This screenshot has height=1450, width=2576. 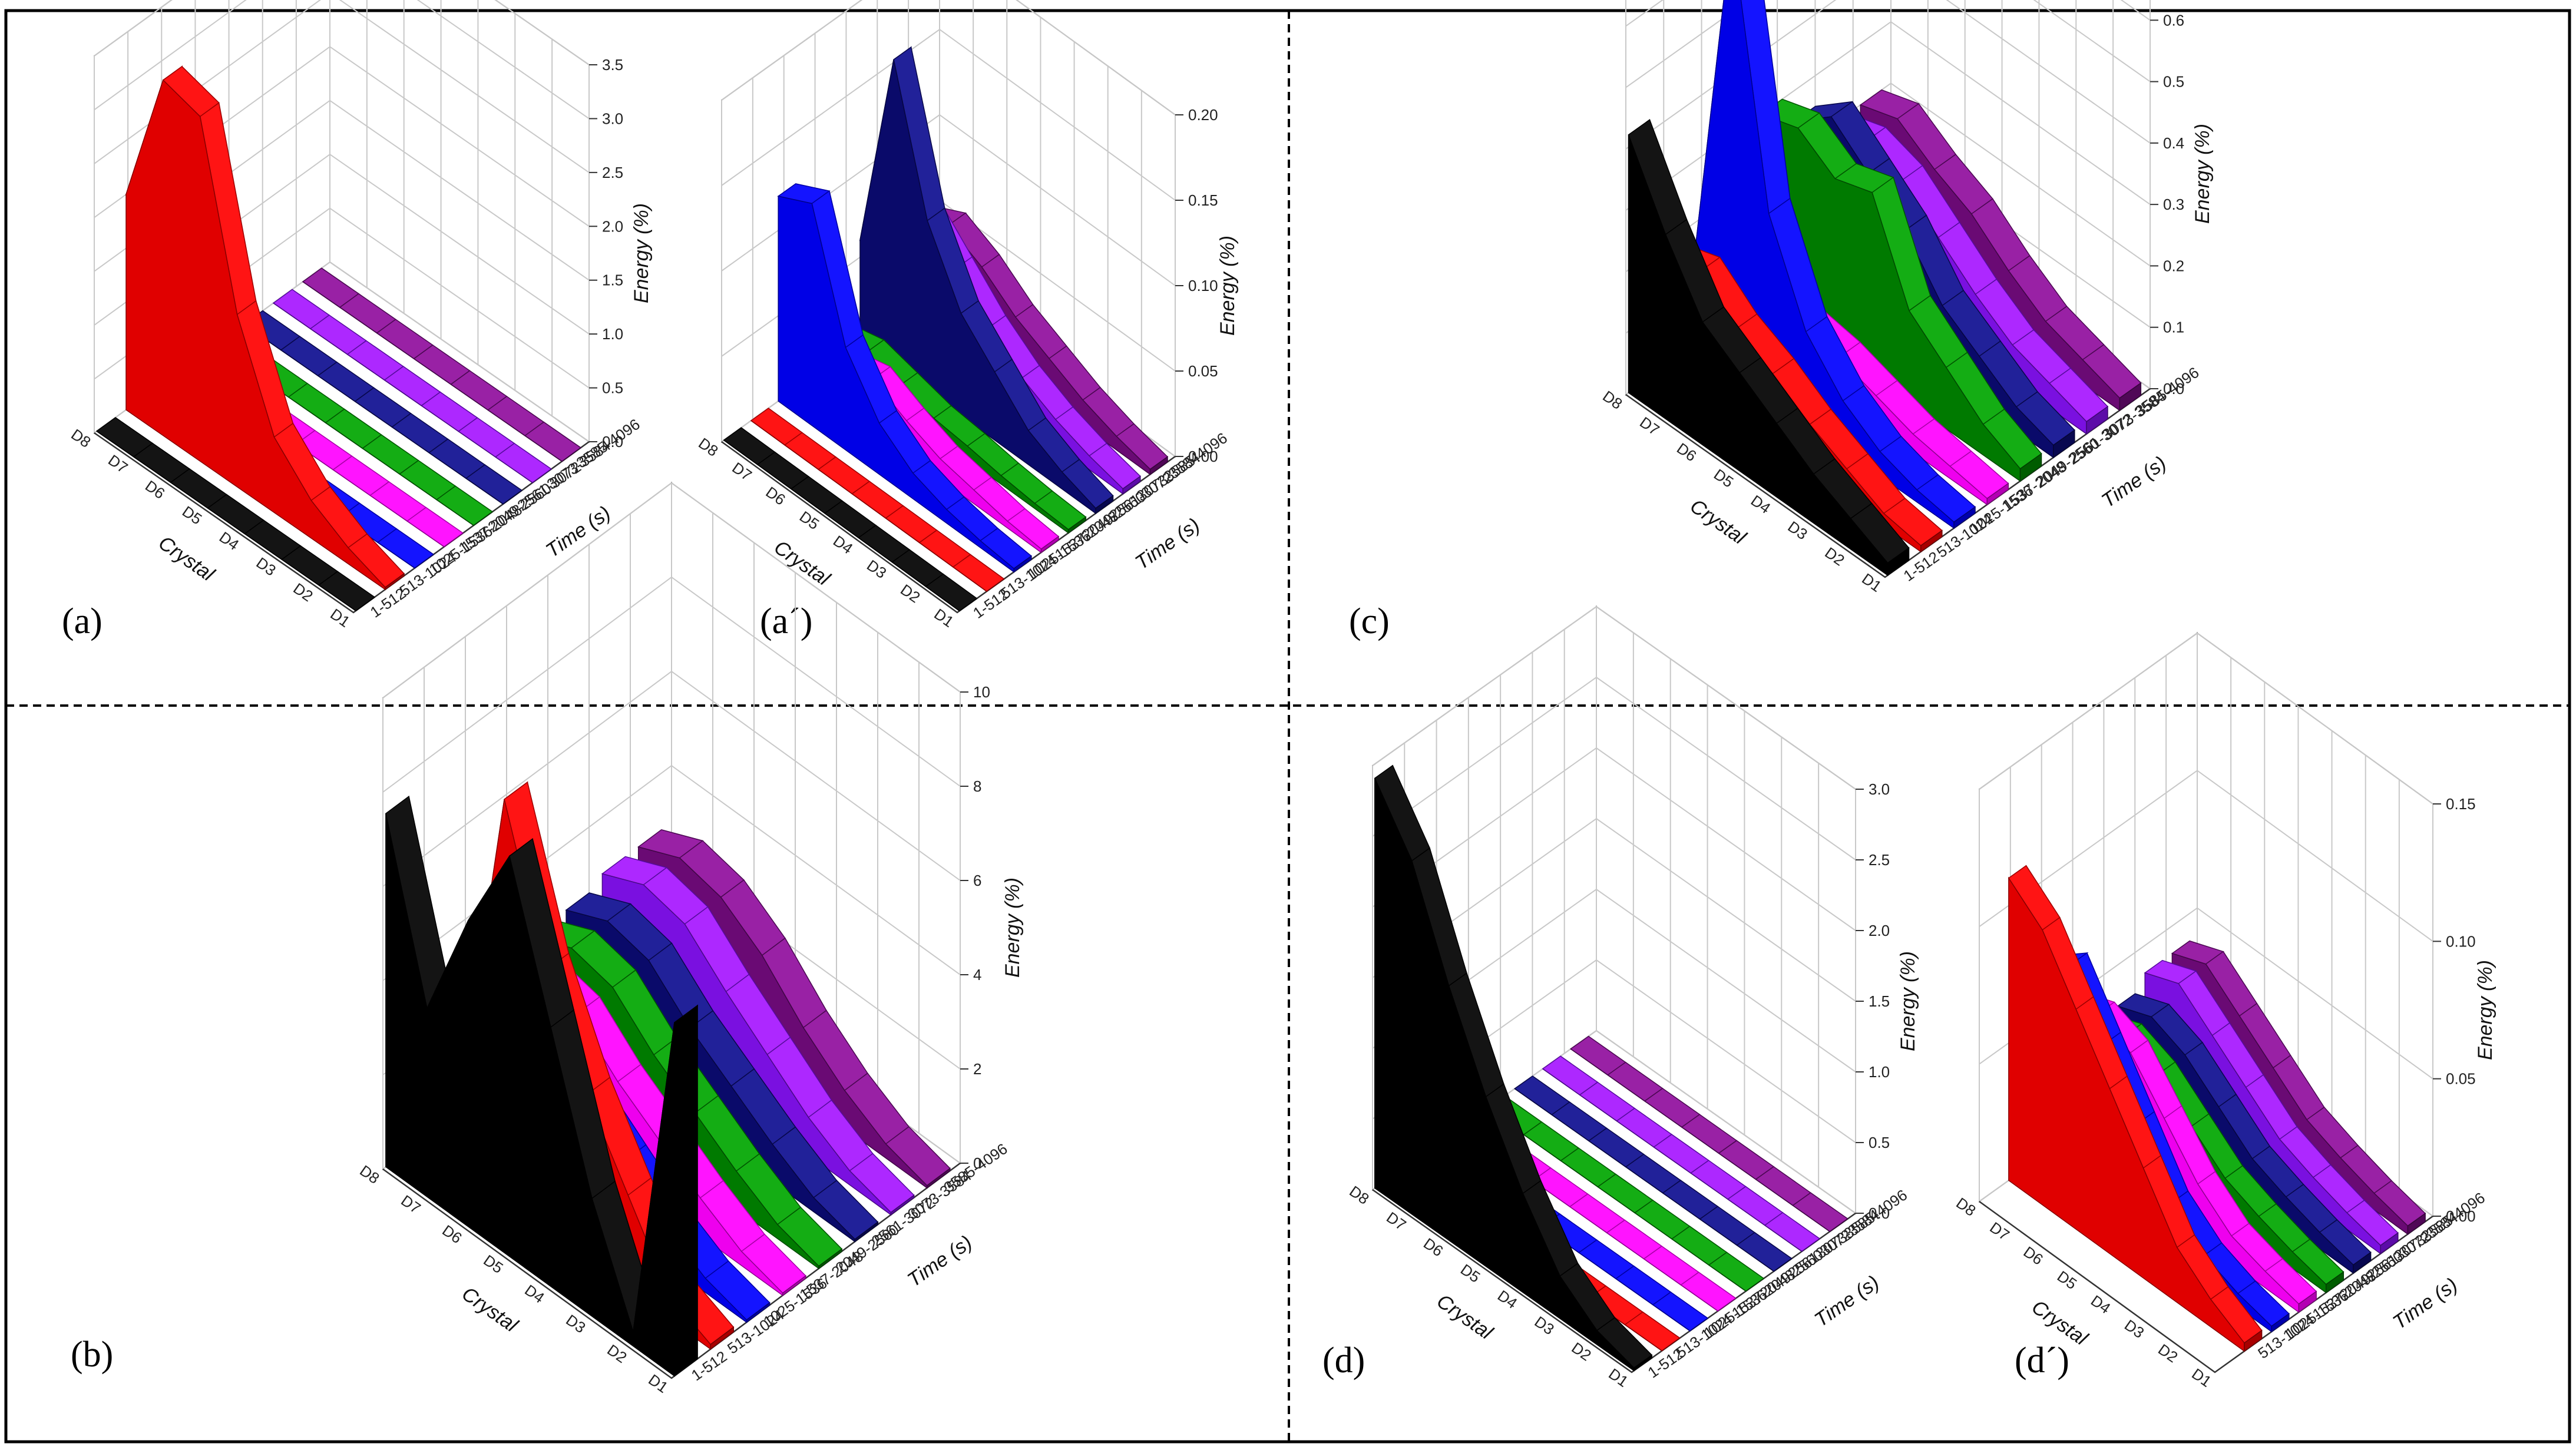 What do you see at coordinates (92, 1355) in the screenshot?
I see `panel-label: (b)` at bounding box center [92, 1355].